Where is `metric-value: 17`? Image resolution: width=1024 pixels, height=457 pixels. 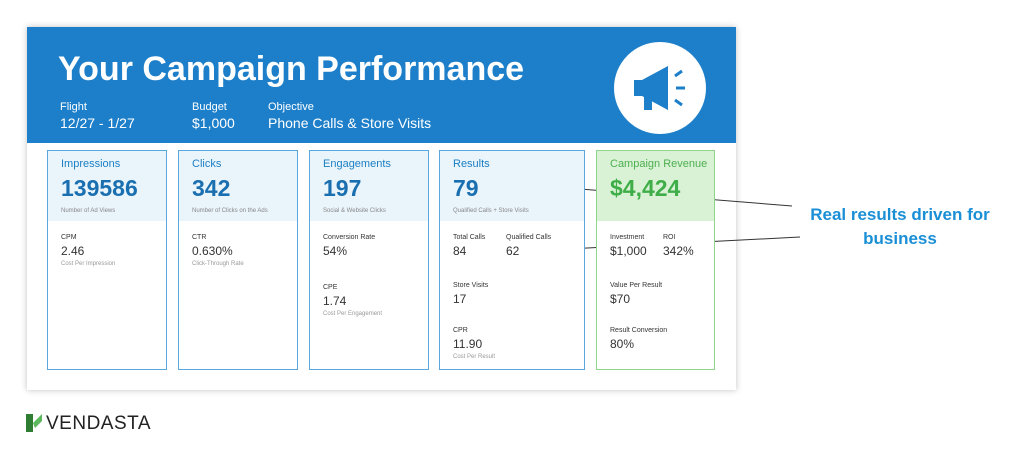
metric-value: 17 is located at coordinates (460, 299).